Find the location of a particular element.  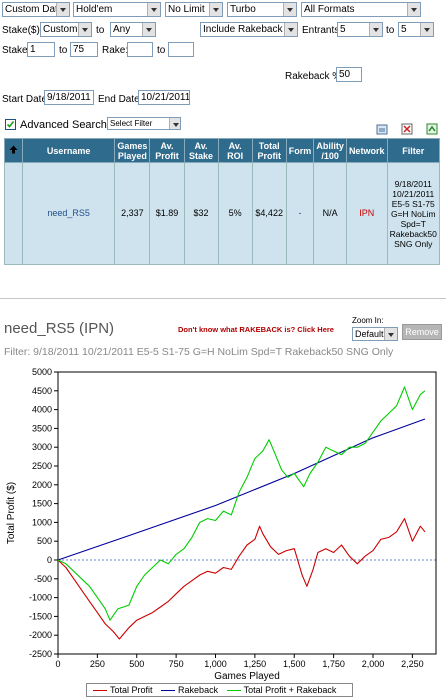

cell-network: IPN is located at coordinates (366, 213).